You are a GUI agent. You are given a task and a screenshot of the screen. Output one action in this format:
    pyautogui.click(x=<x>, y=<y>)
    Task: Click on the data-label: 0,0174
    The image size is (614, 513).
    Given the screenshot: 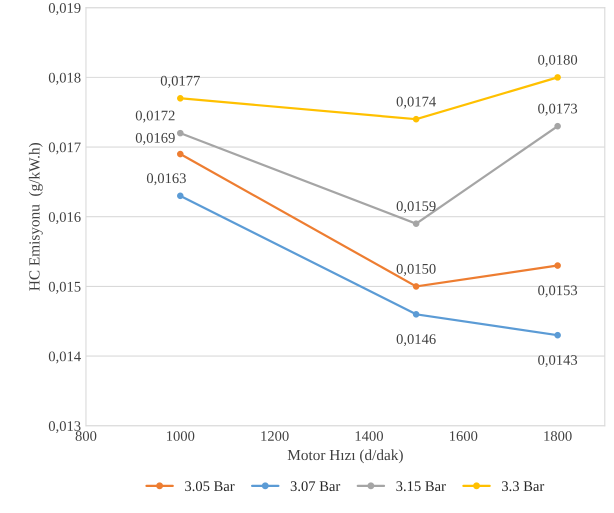 What is the action you would take?
    pyautogui.click(x=416, y=102)
    